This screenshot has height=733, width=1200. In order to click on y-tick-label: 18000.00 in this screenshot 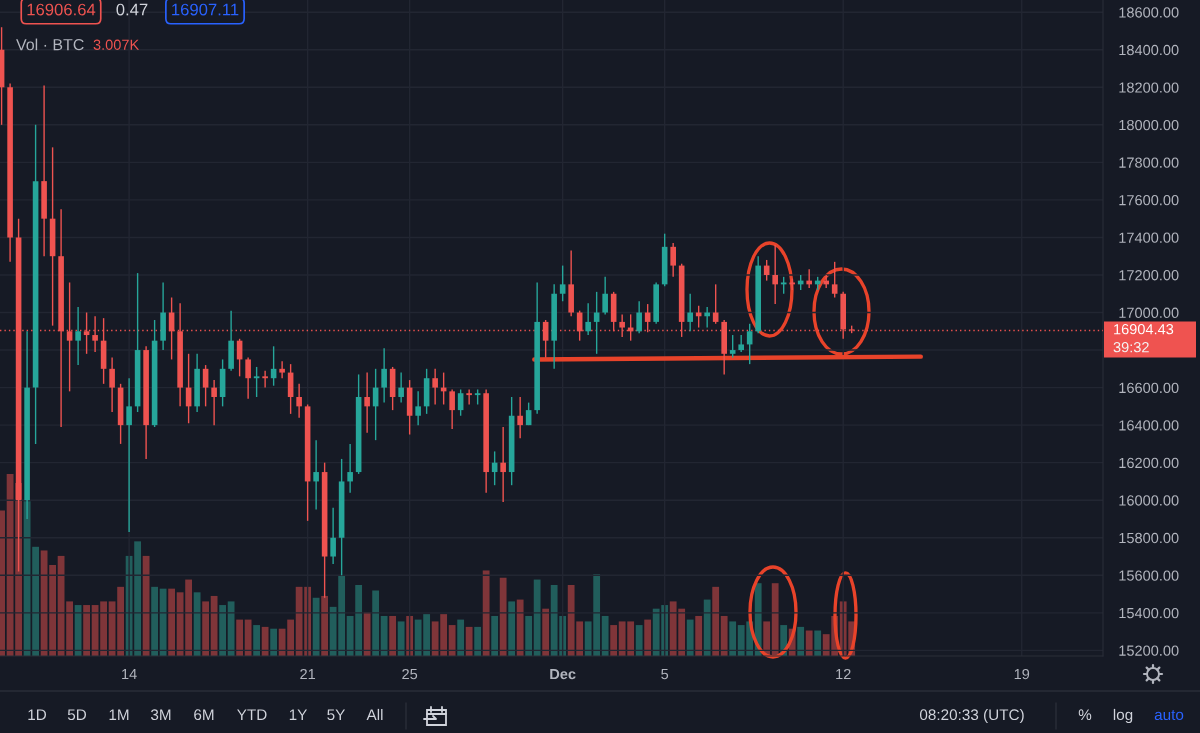, I will do `click(1149, 125)`.